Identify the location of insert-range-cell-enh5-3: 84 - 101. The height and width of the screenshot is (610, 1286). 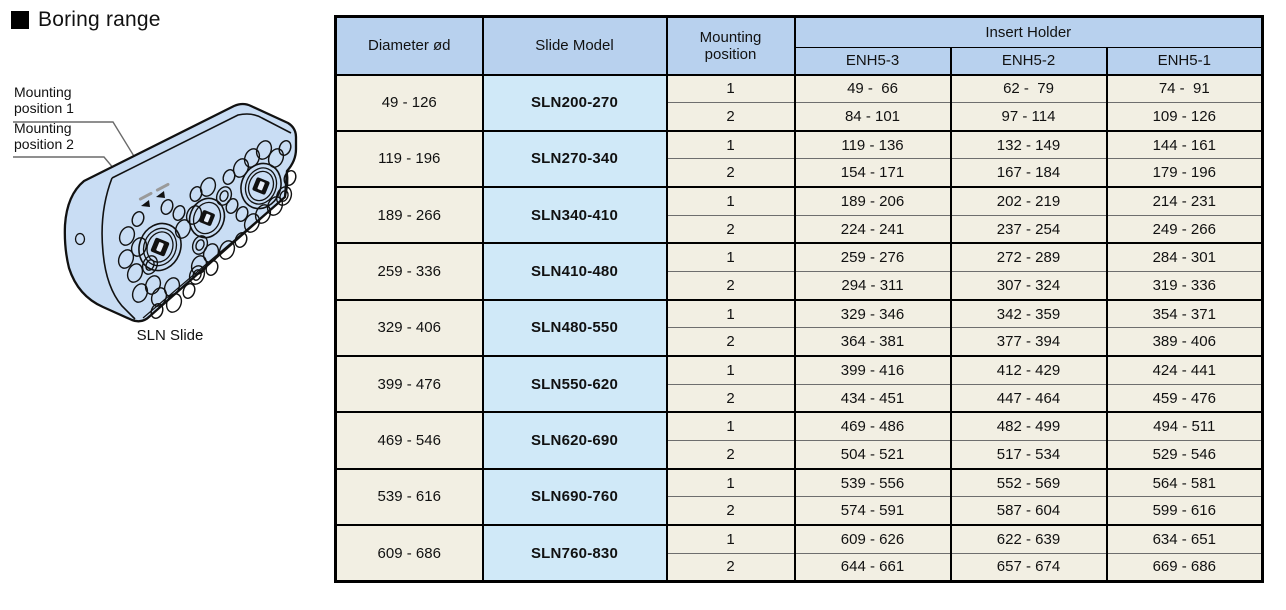
(872, 116).